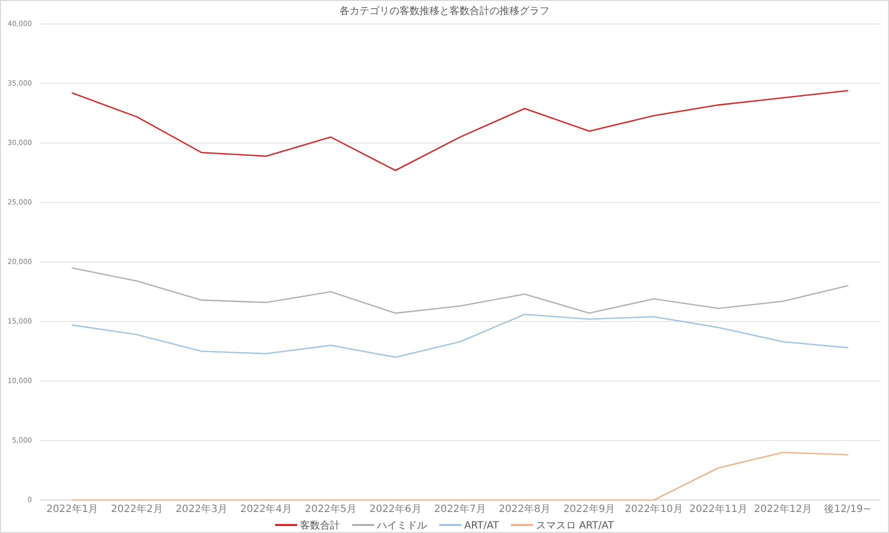 Image resolution: width=889 pixels, height=533 pixels. Describe the element at coordinates (589, 509) in the screenshot. I see `x-tick-label: 2022年9月` at that location.